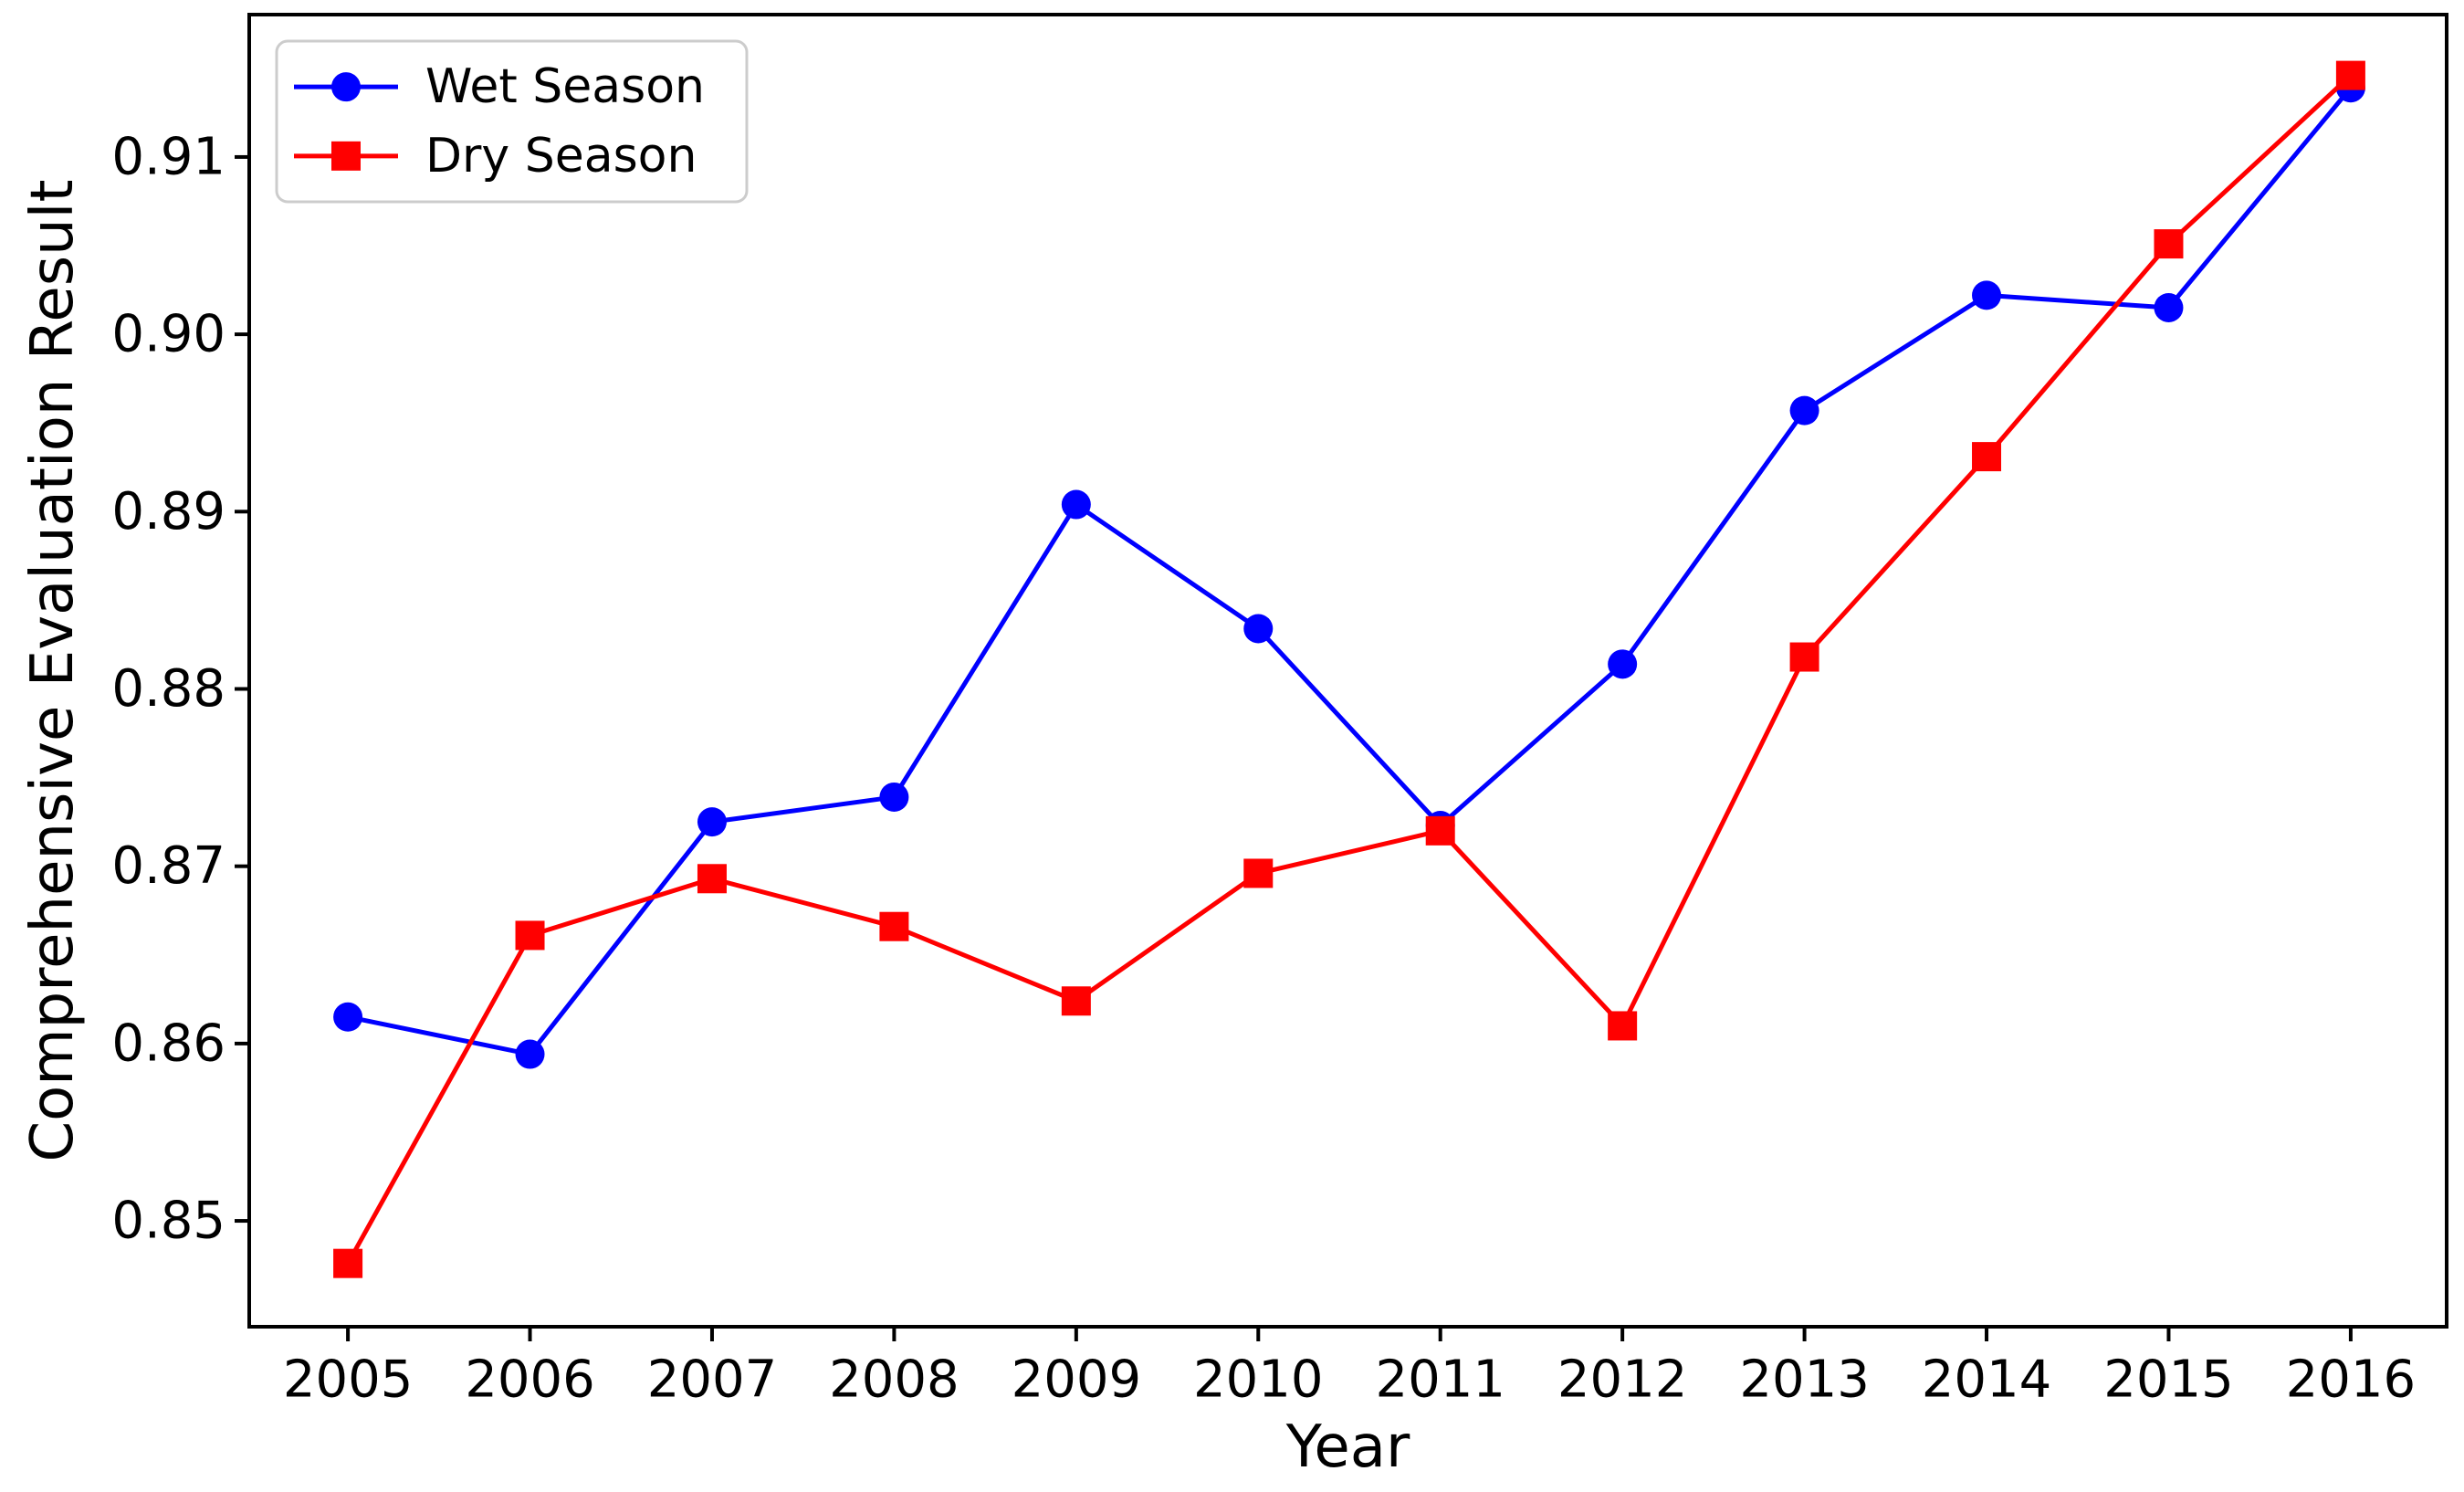  I want to click on legend-item-dry-season-label: Dry Season, so click(561, 156).